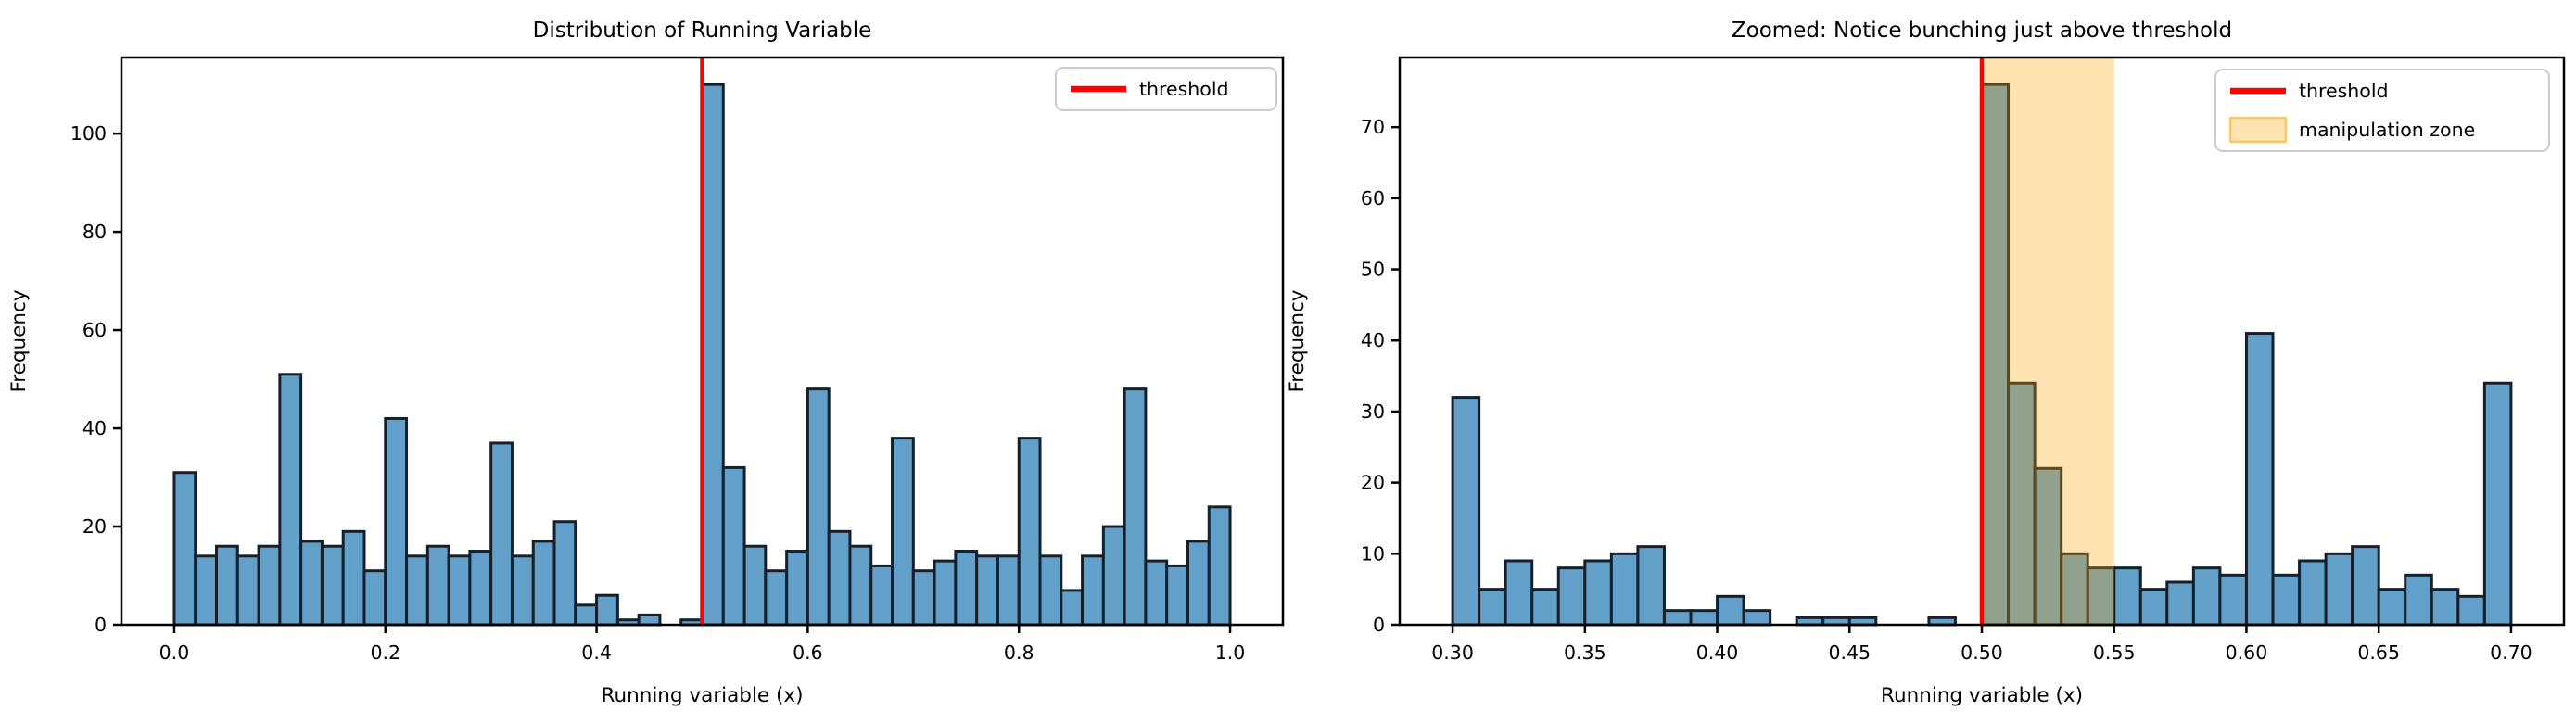 The width and height of the screenshot is (2576, 724). I want to click on x-tick-label: 0.50, so click(1982, 652).